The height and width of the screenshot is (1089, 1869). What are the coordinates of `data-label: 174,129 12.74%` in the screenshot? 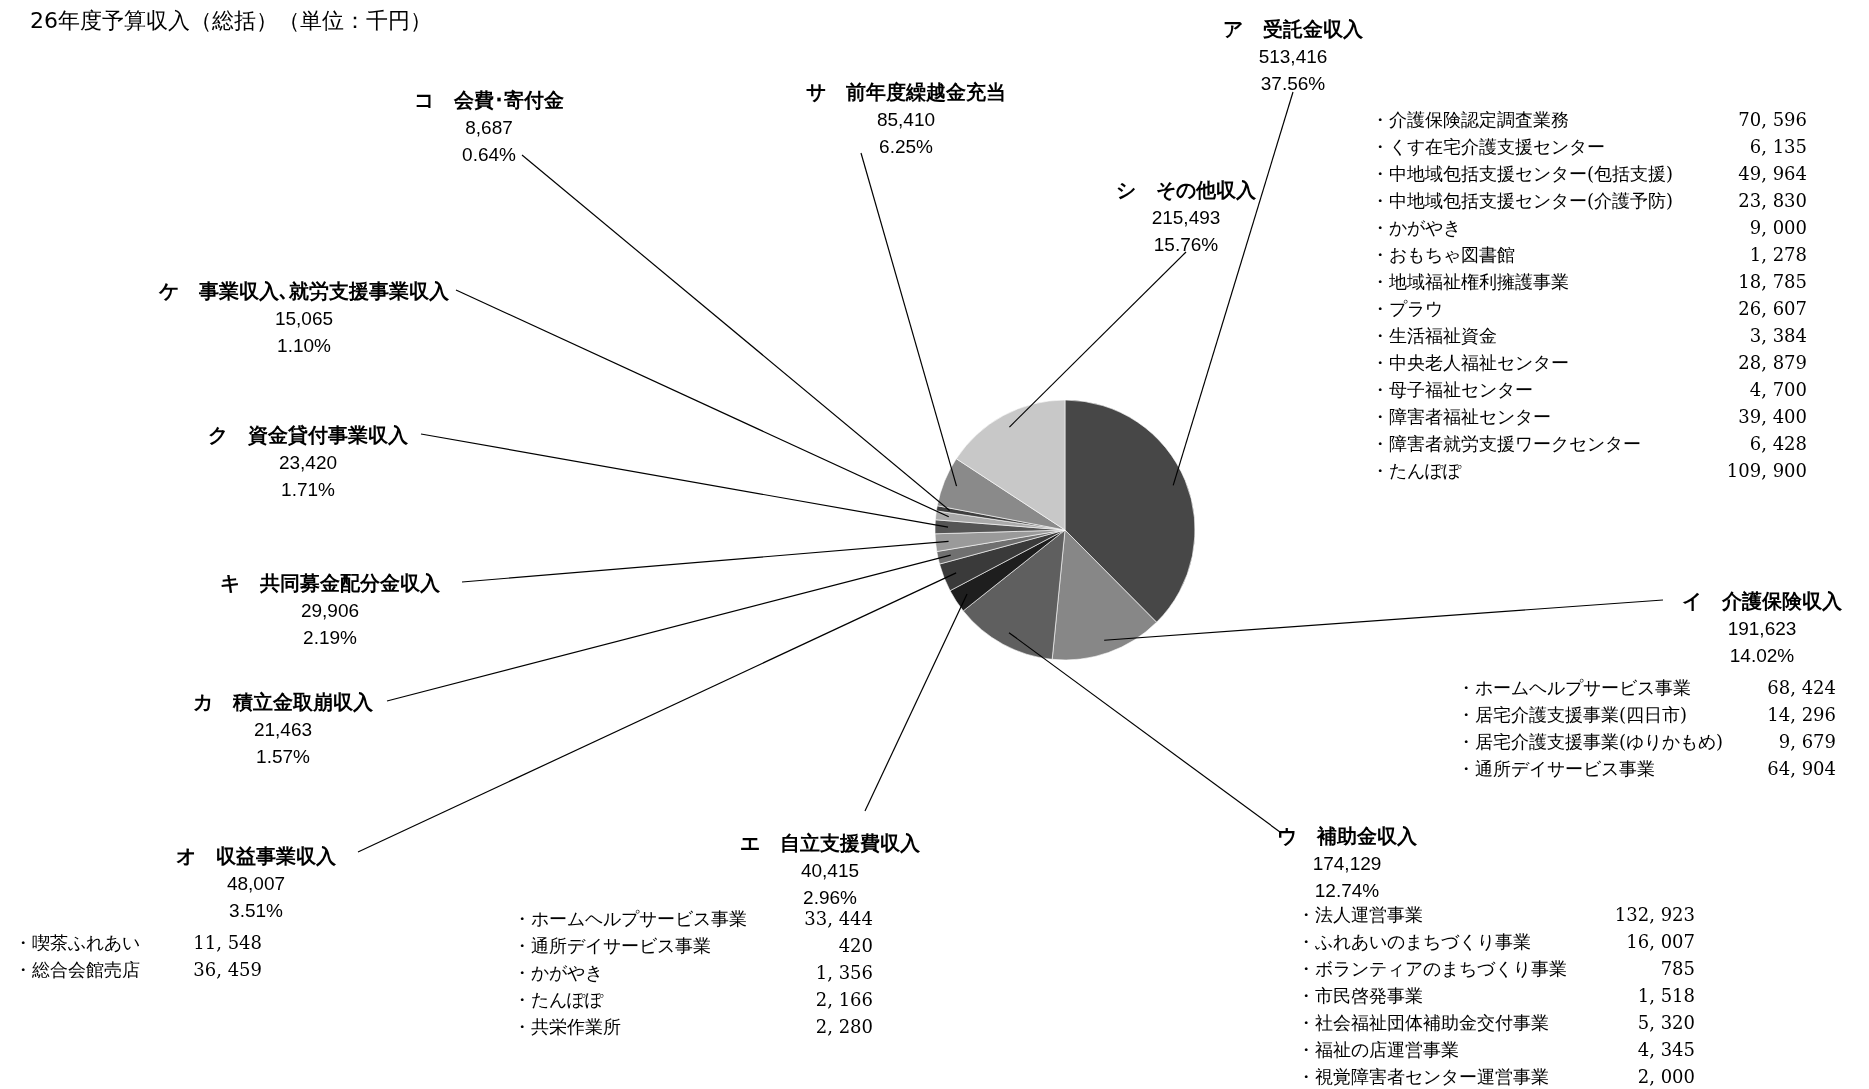 It's located at (1347, 877).